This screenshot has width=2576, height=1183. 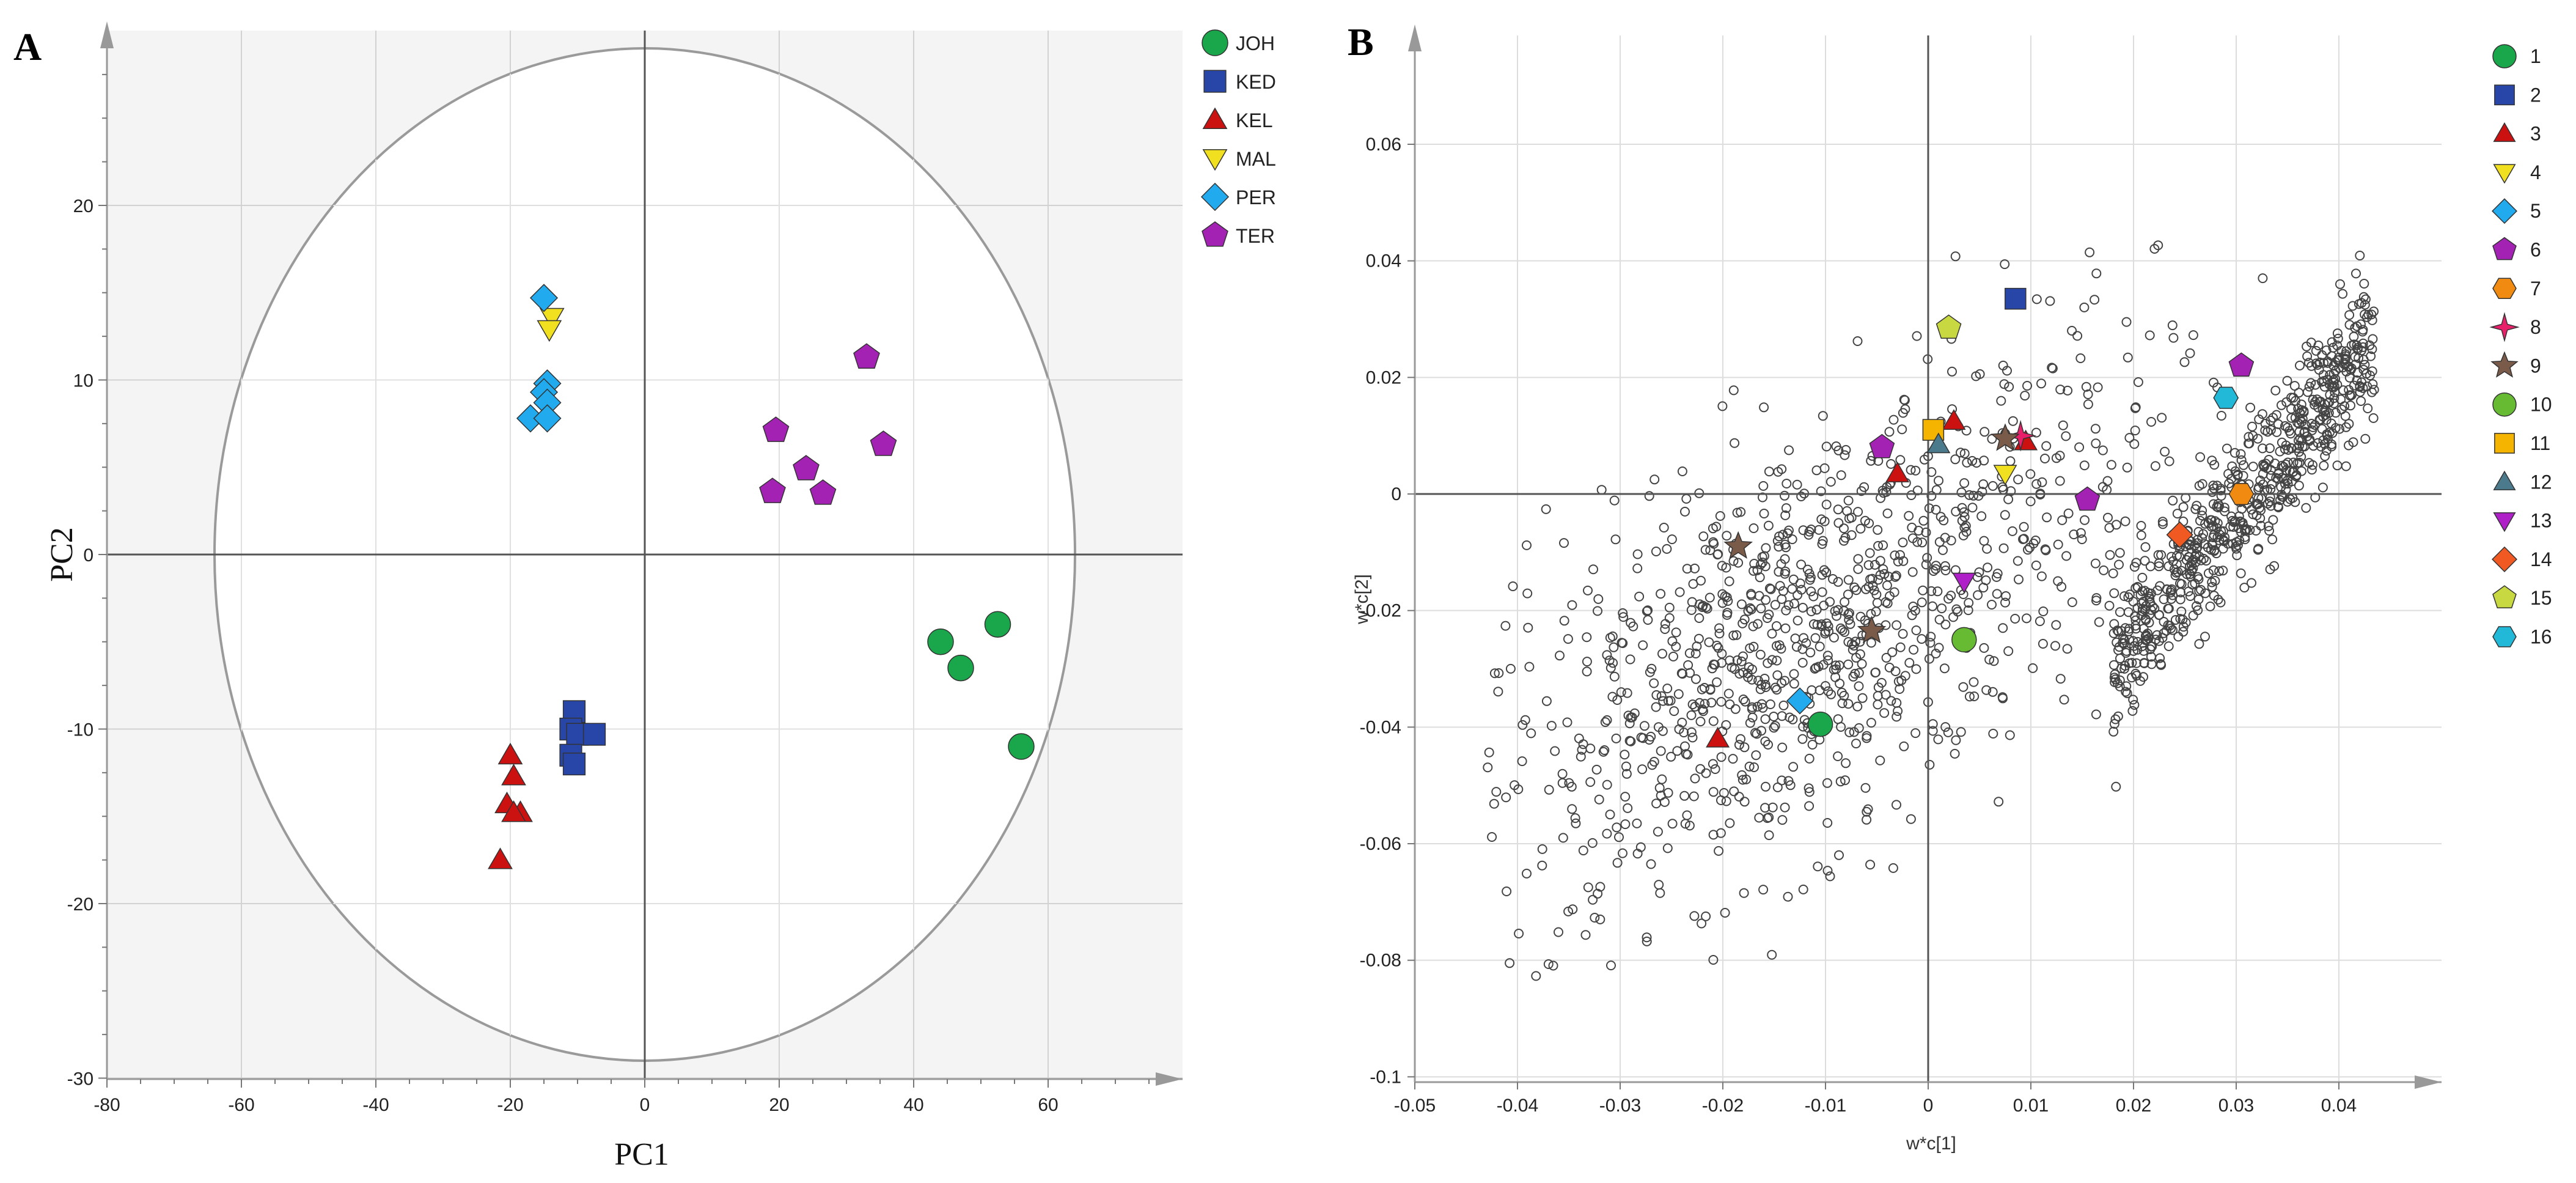 I want to click on panel-a-point-per, so click(x=544, y=298).